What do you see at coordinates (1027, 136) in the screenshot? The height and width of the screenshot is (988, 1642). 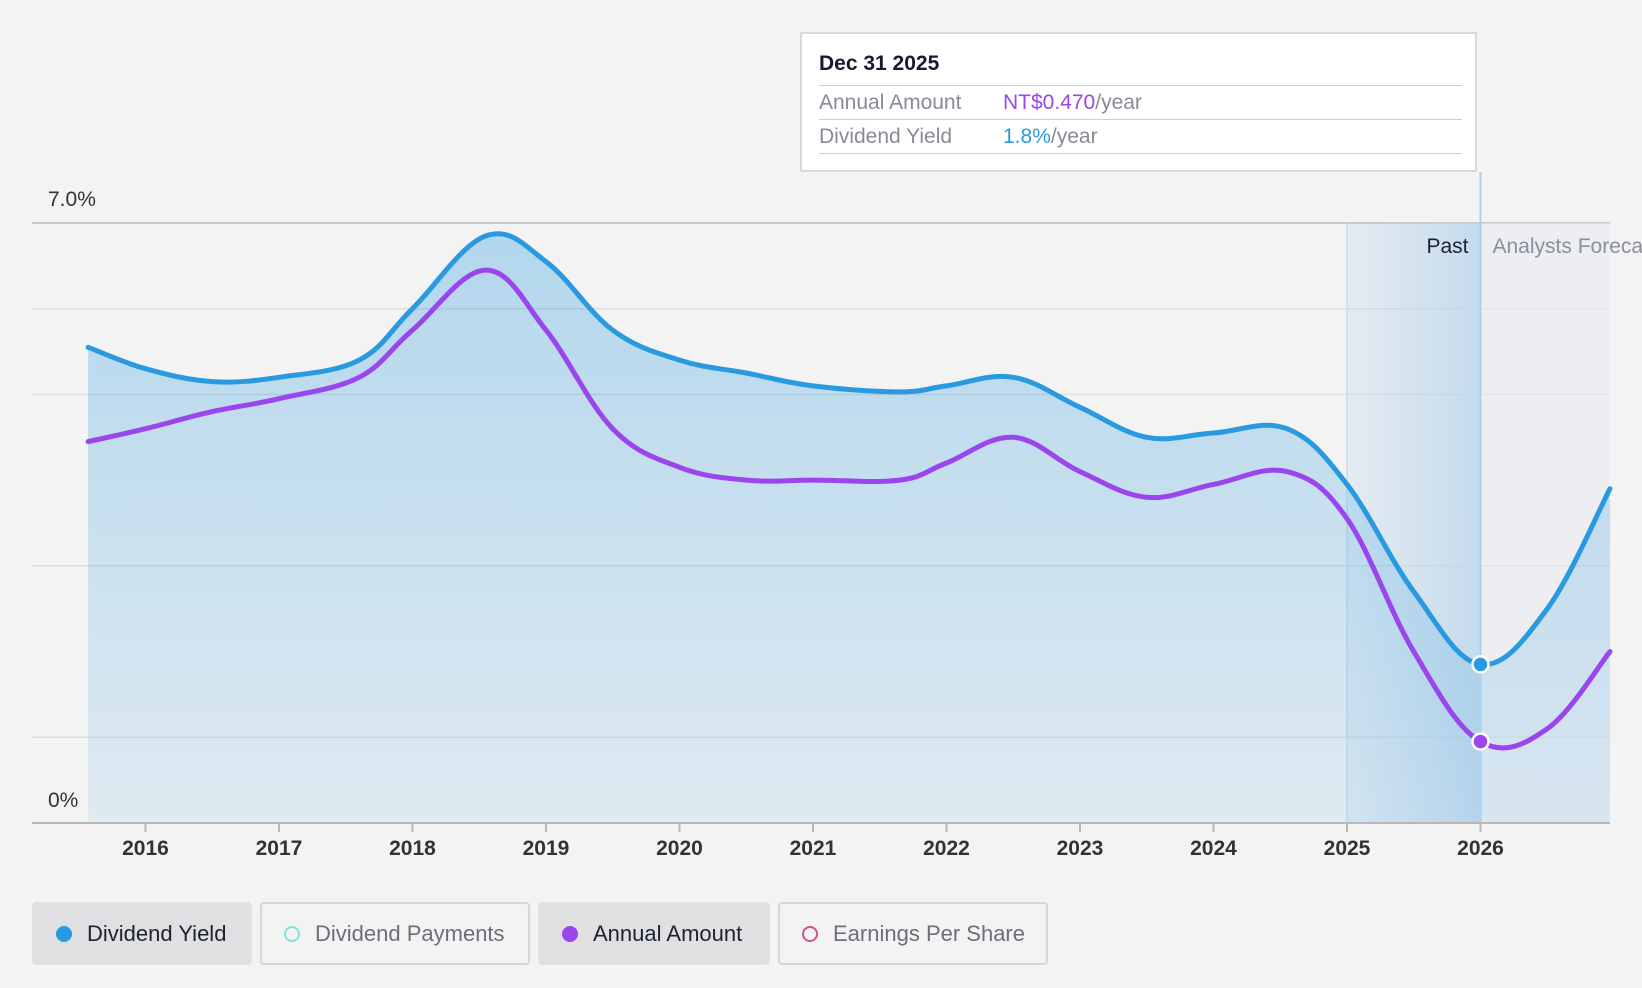 I see `tooltip-yield-value: 1.8%` at bounding box center [1027, 136].